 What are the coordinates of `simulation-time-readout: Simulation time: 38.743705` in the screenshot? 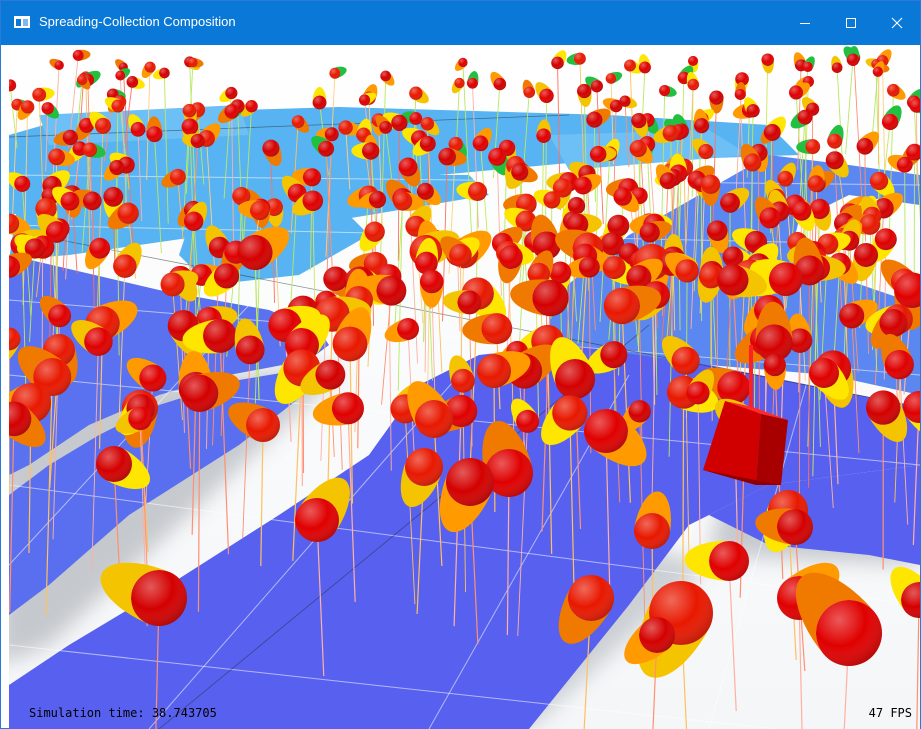 It's located at (123, 713).